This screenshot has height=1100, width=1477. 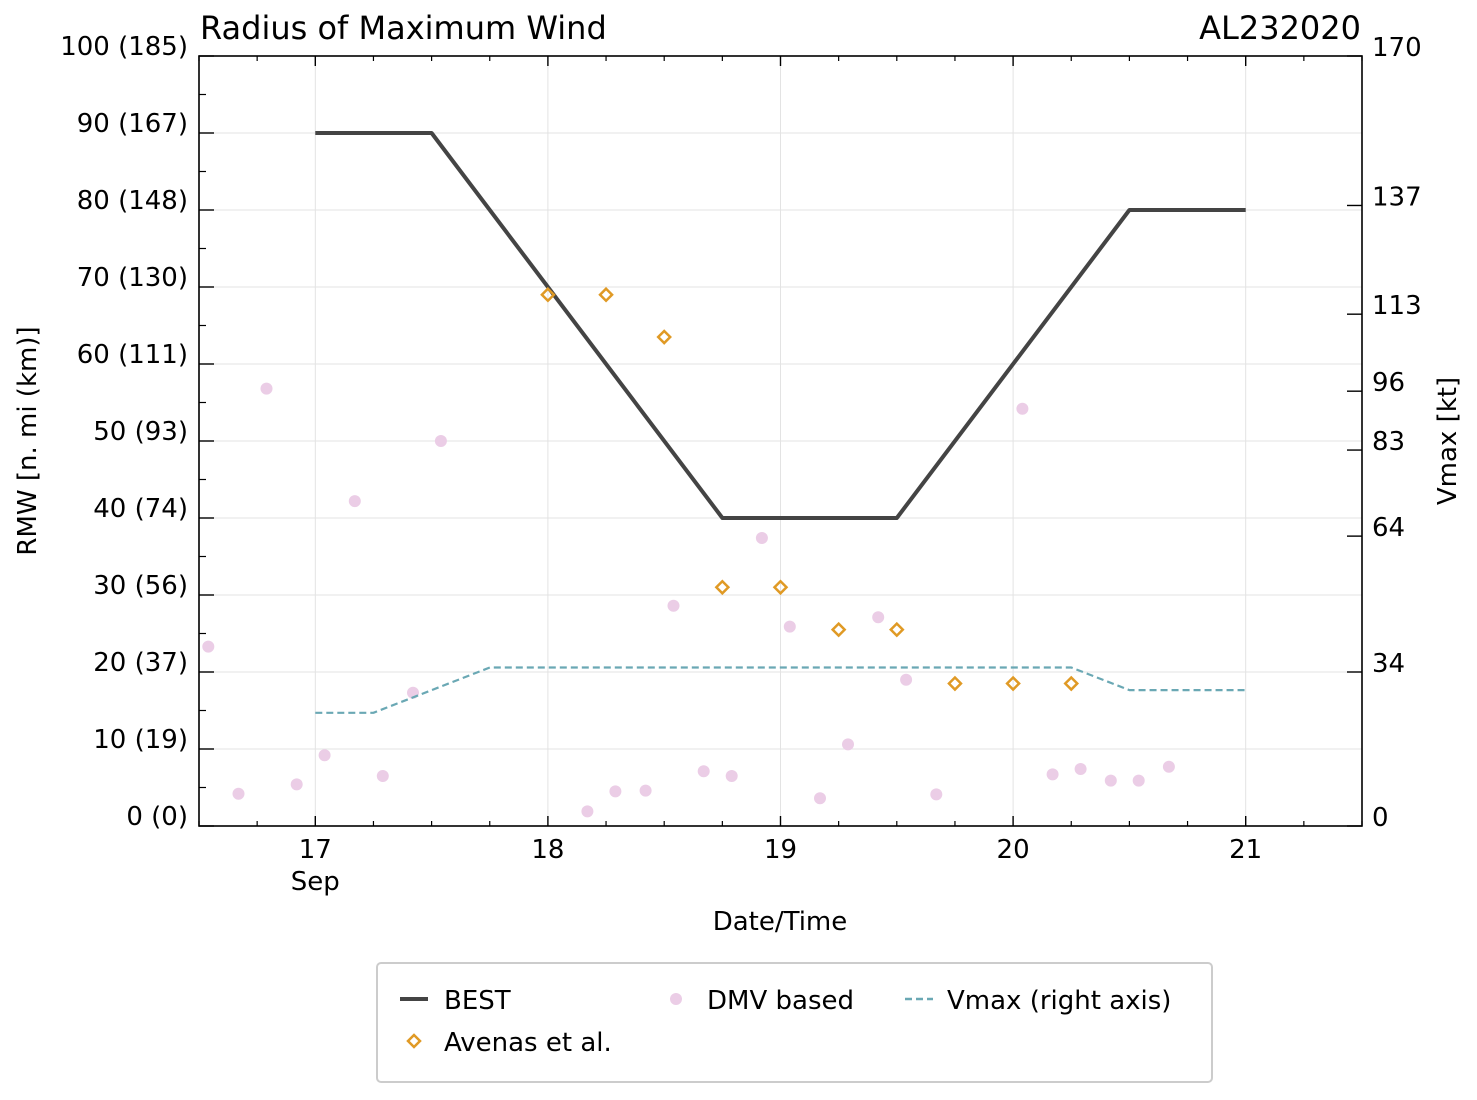 I want to click on legend-avenas-swatch, so click(x=414, y=1041).